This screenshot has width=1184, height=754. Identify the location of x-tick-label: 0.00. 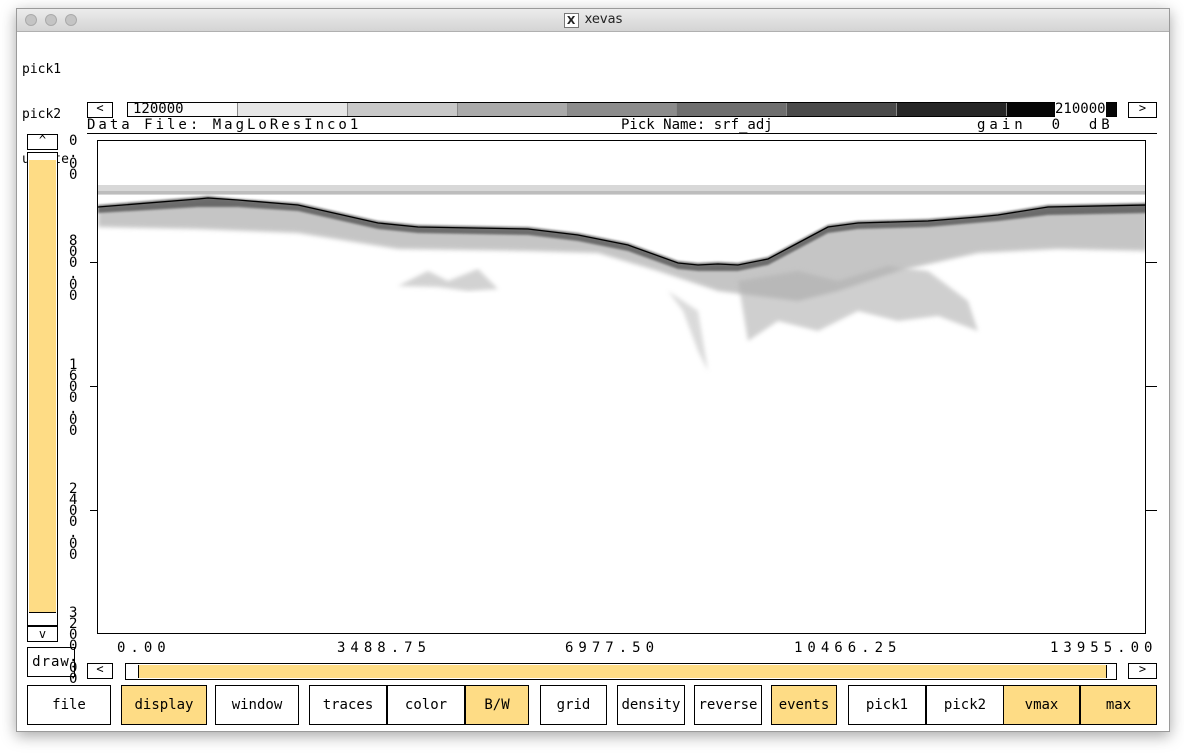
(144, 648).